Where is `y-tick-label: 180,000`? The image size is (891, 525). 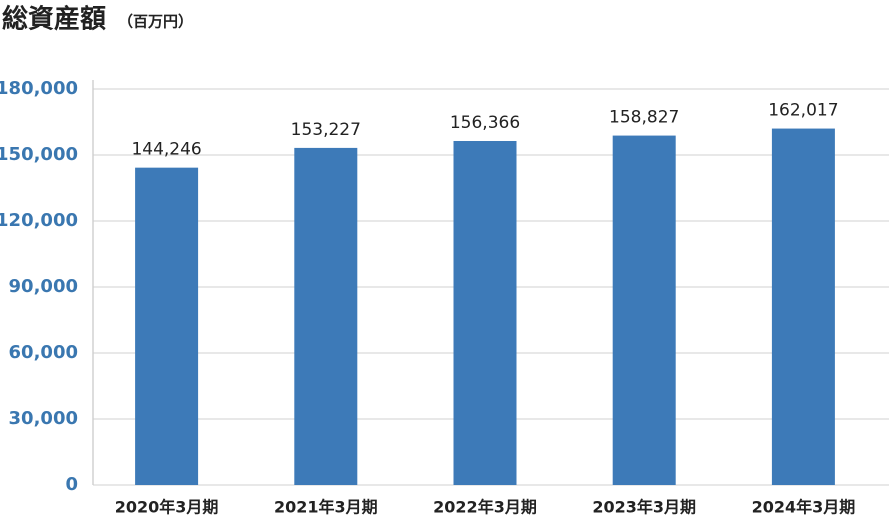
y-tick-label: 180,000 is located at coordinates (39, 88).